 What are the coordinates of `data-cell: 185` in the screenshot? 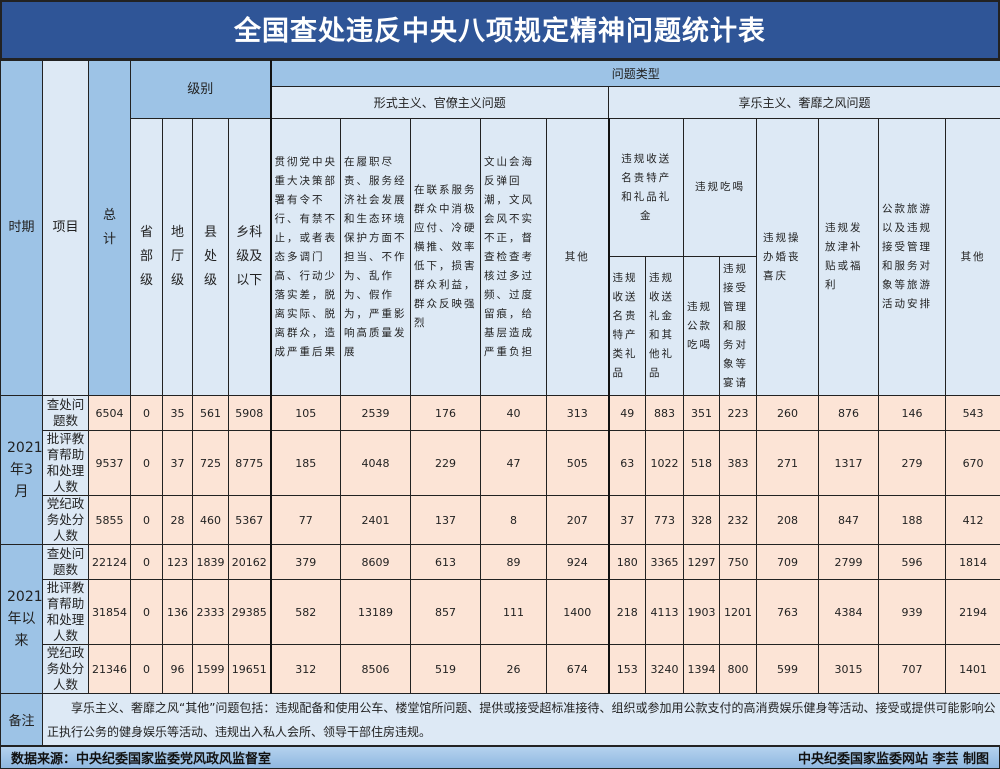 It's located at (306, 463).